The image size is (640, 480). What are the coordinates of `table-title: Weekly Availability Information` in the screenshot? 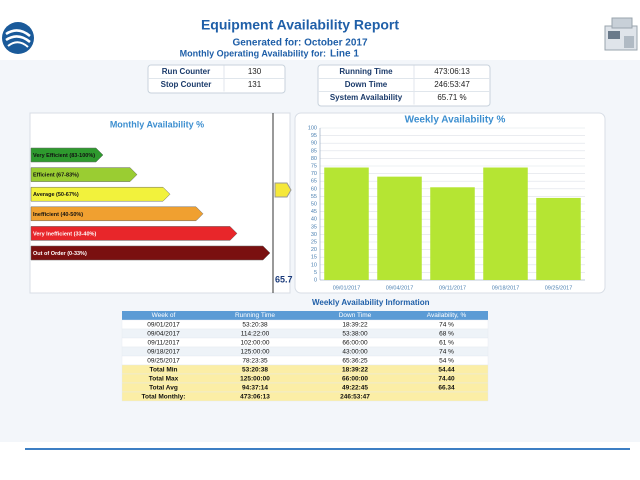 It's located at (371, 302).